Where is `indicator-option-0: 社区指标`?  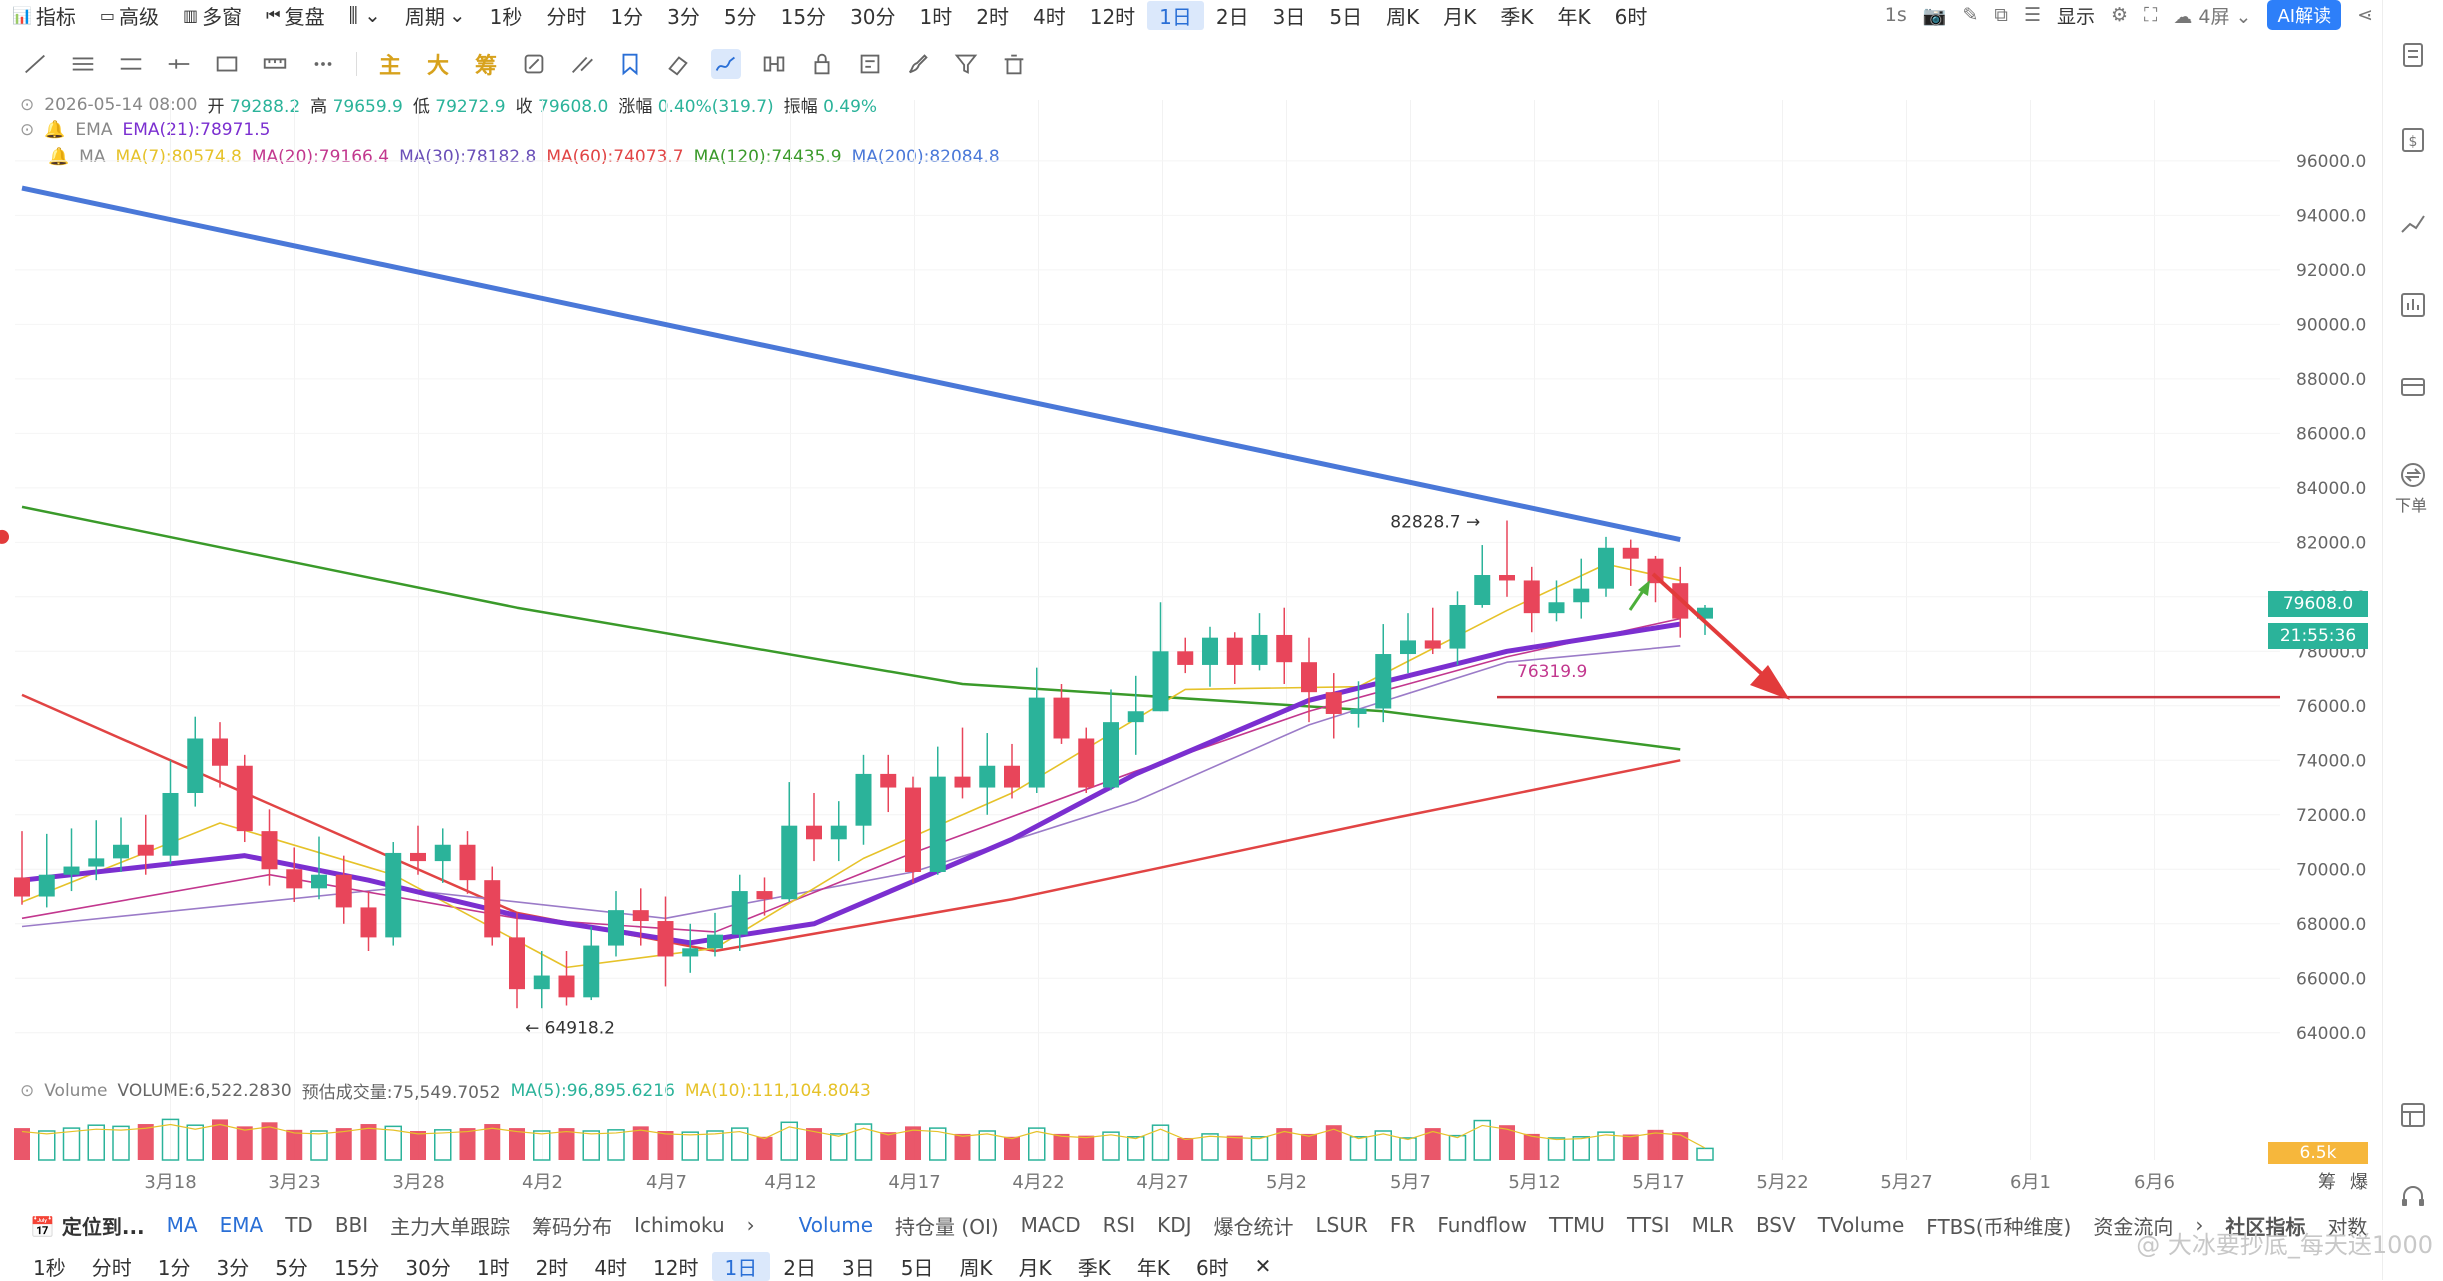 indicator-option-0: 社区指标 is located at coordinates (2265, 1226).